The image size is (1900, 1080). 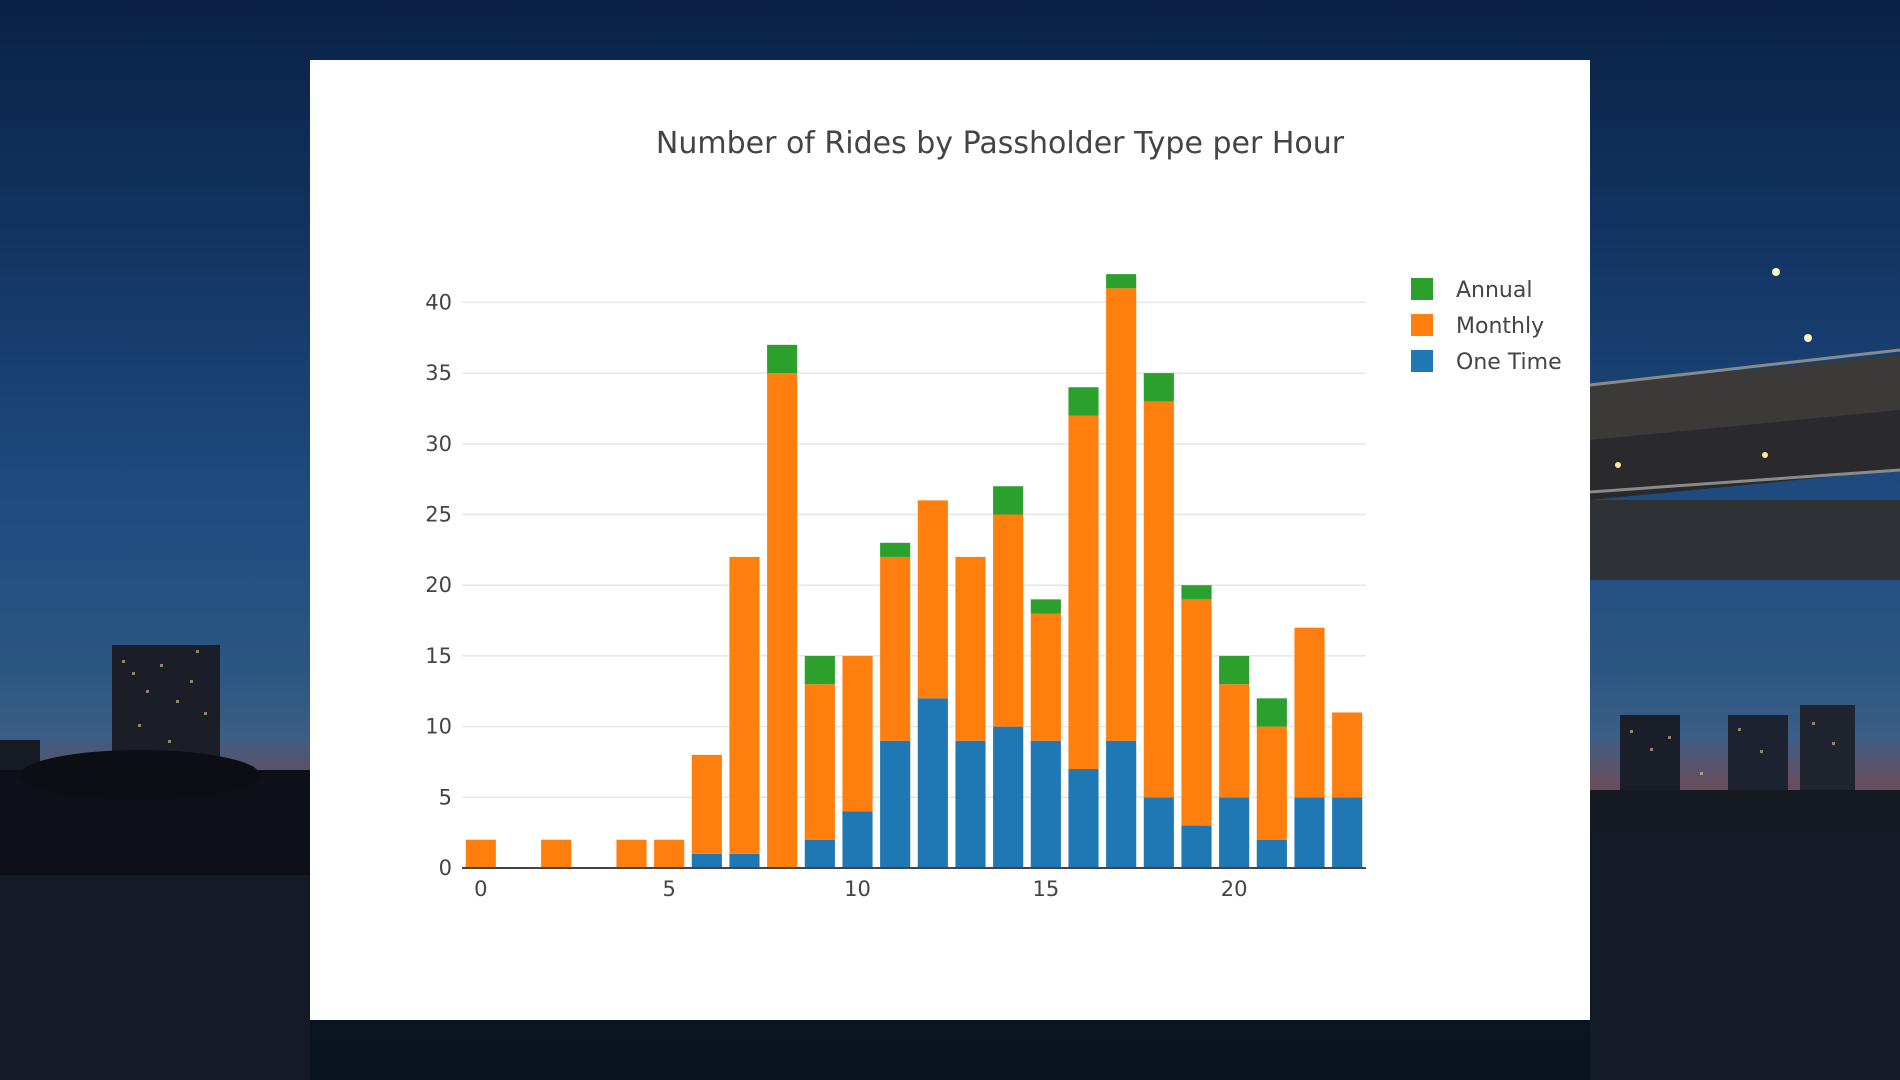 What do you see at coordinates (1045, 889) in the screenshot?
I see `x-tick-label: 15` at bounding box center [1045, 889].